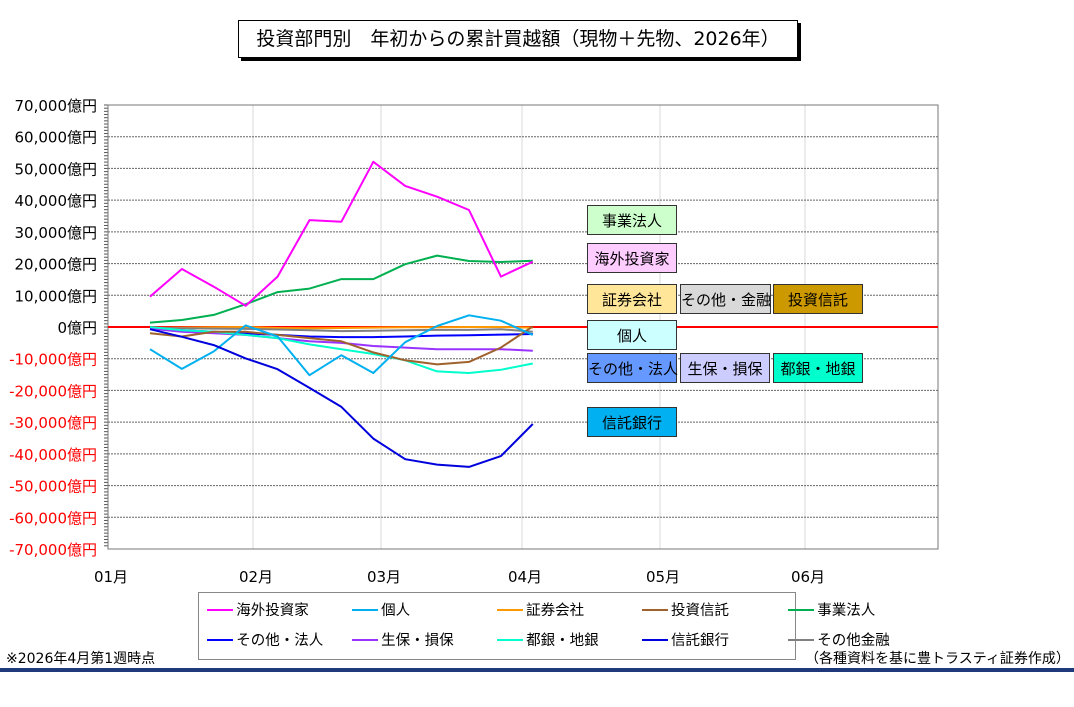 The width and height of the screenshot is (1074, 707). What do you see at coordinates (384, 577) in the screenshot?
I see `x-tick-label: 03月` at bounding box center [384, 577].